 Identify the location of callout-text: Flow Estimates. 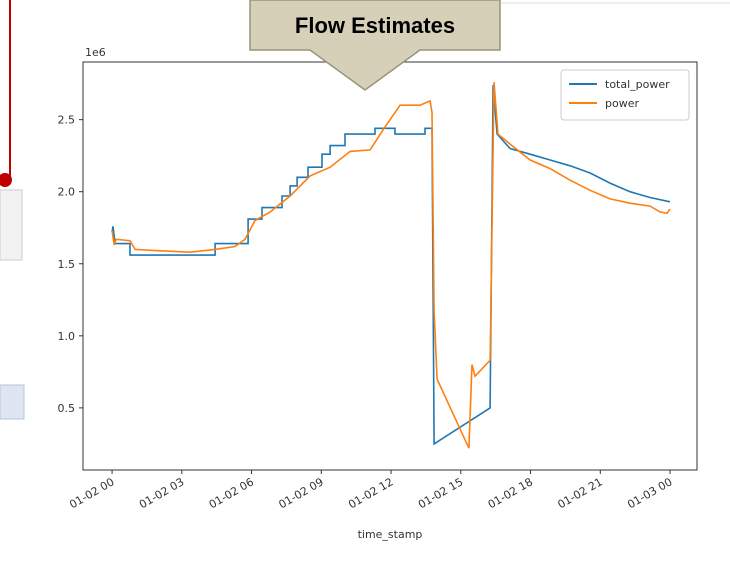
(375, 25).